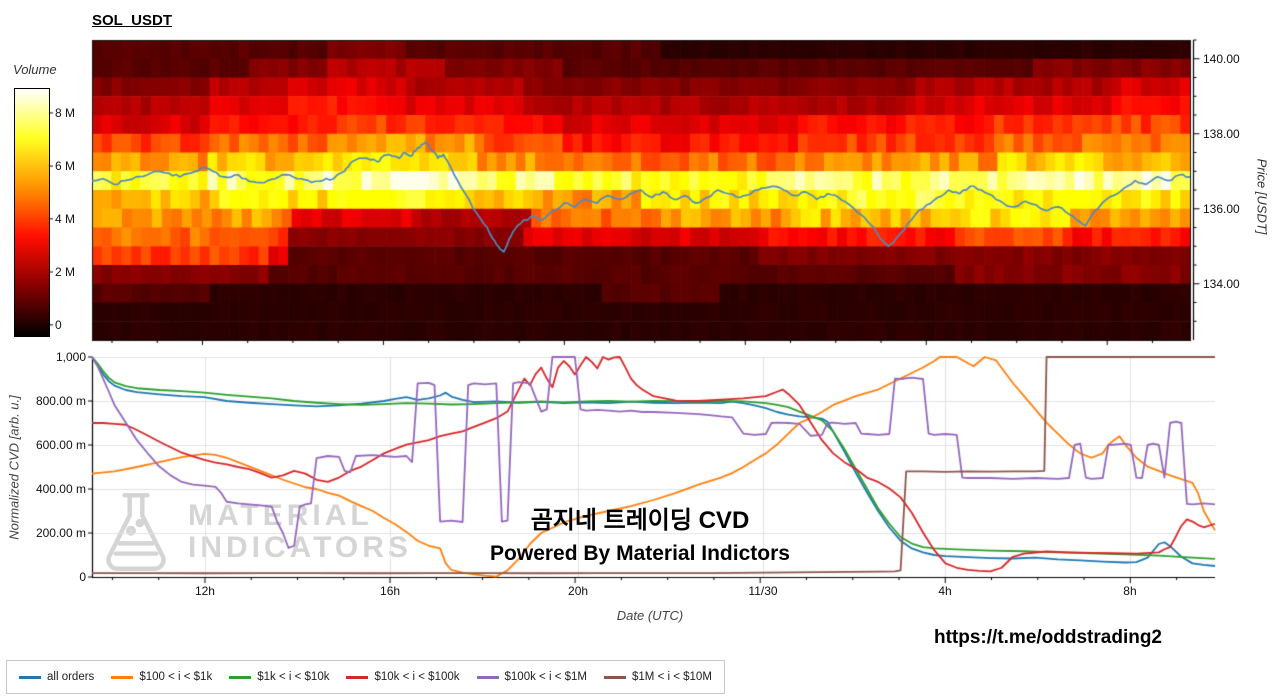  I want to click on cvd-x-tick-label: 12h, so click(204, 591).